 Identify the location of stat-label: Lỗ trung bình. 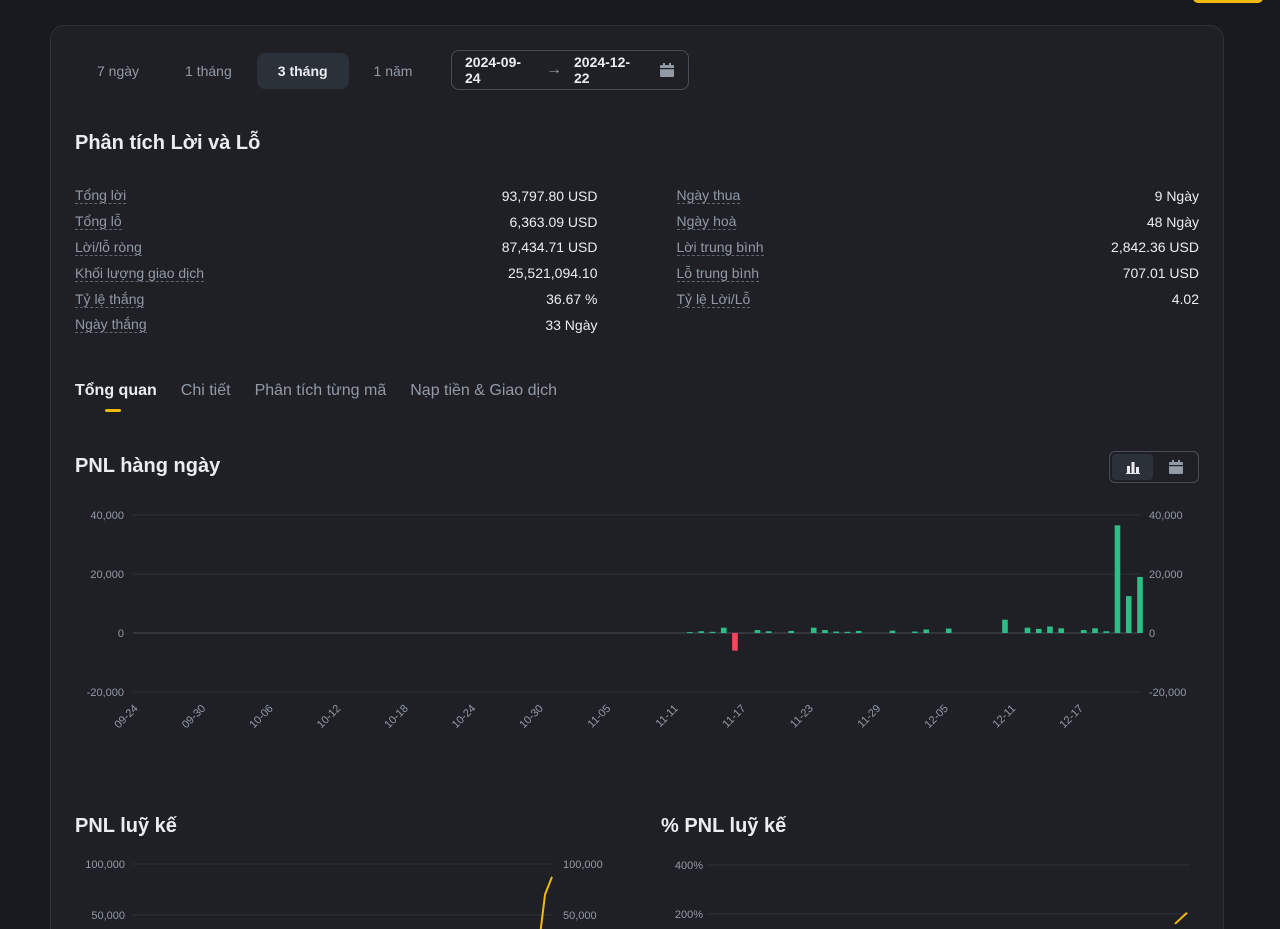
(718, 273).